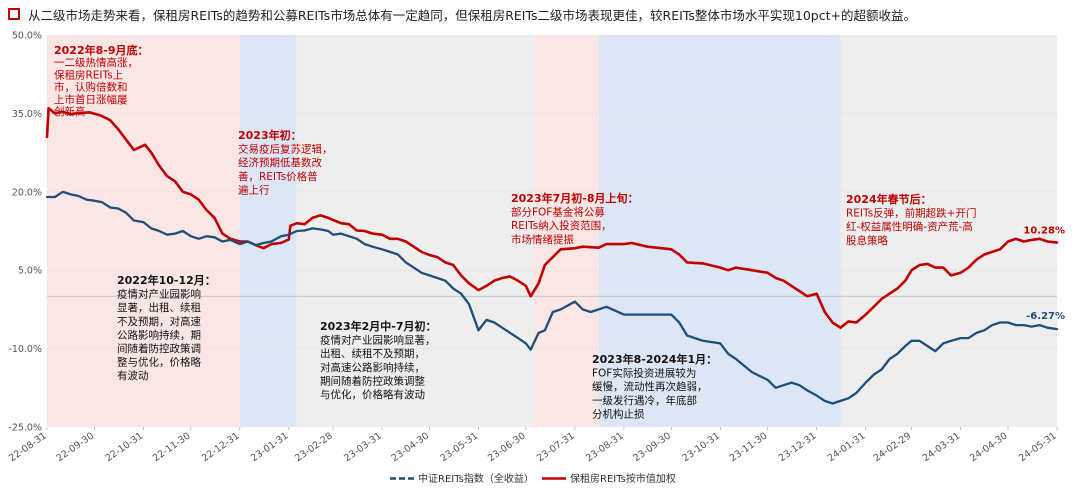  I want to click on annotation-line: FOF实际投资进展较为, so click(644, 373).